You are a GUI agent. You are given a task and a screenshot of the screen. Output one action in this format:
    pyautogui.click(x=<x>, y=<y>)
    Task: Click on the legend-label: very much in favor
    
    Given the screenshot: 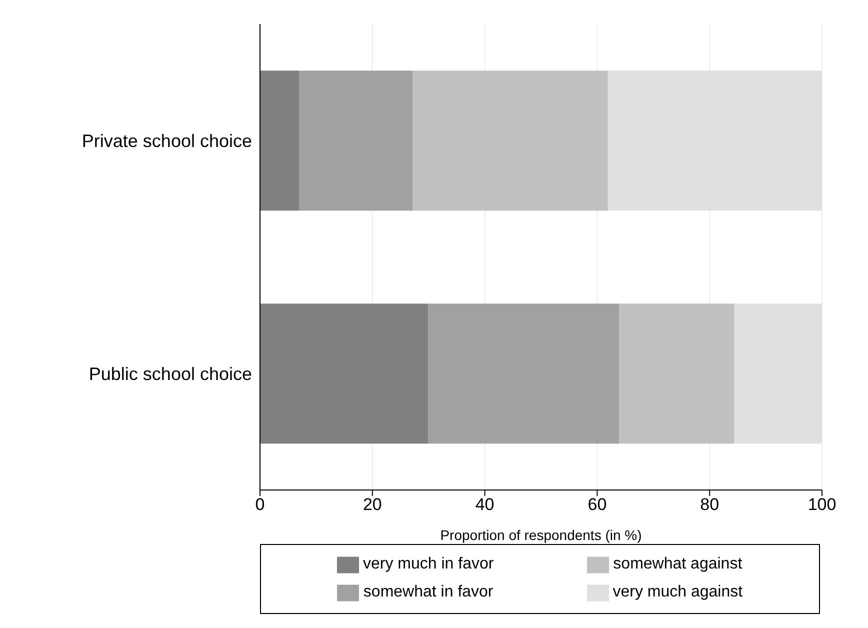 What is the action you would take?
    pyautogui.click(x=428, y=564)
    